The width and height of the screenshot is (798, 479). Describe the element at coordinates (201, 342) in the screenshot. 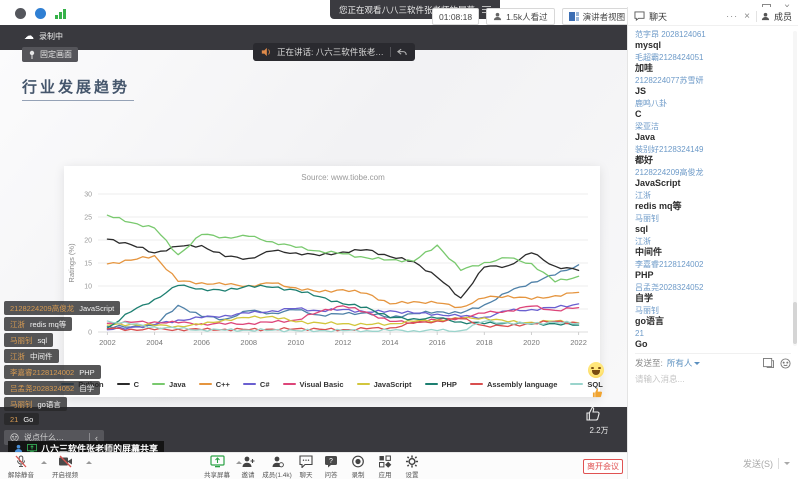

I see `svg-text: 2006` at that location.